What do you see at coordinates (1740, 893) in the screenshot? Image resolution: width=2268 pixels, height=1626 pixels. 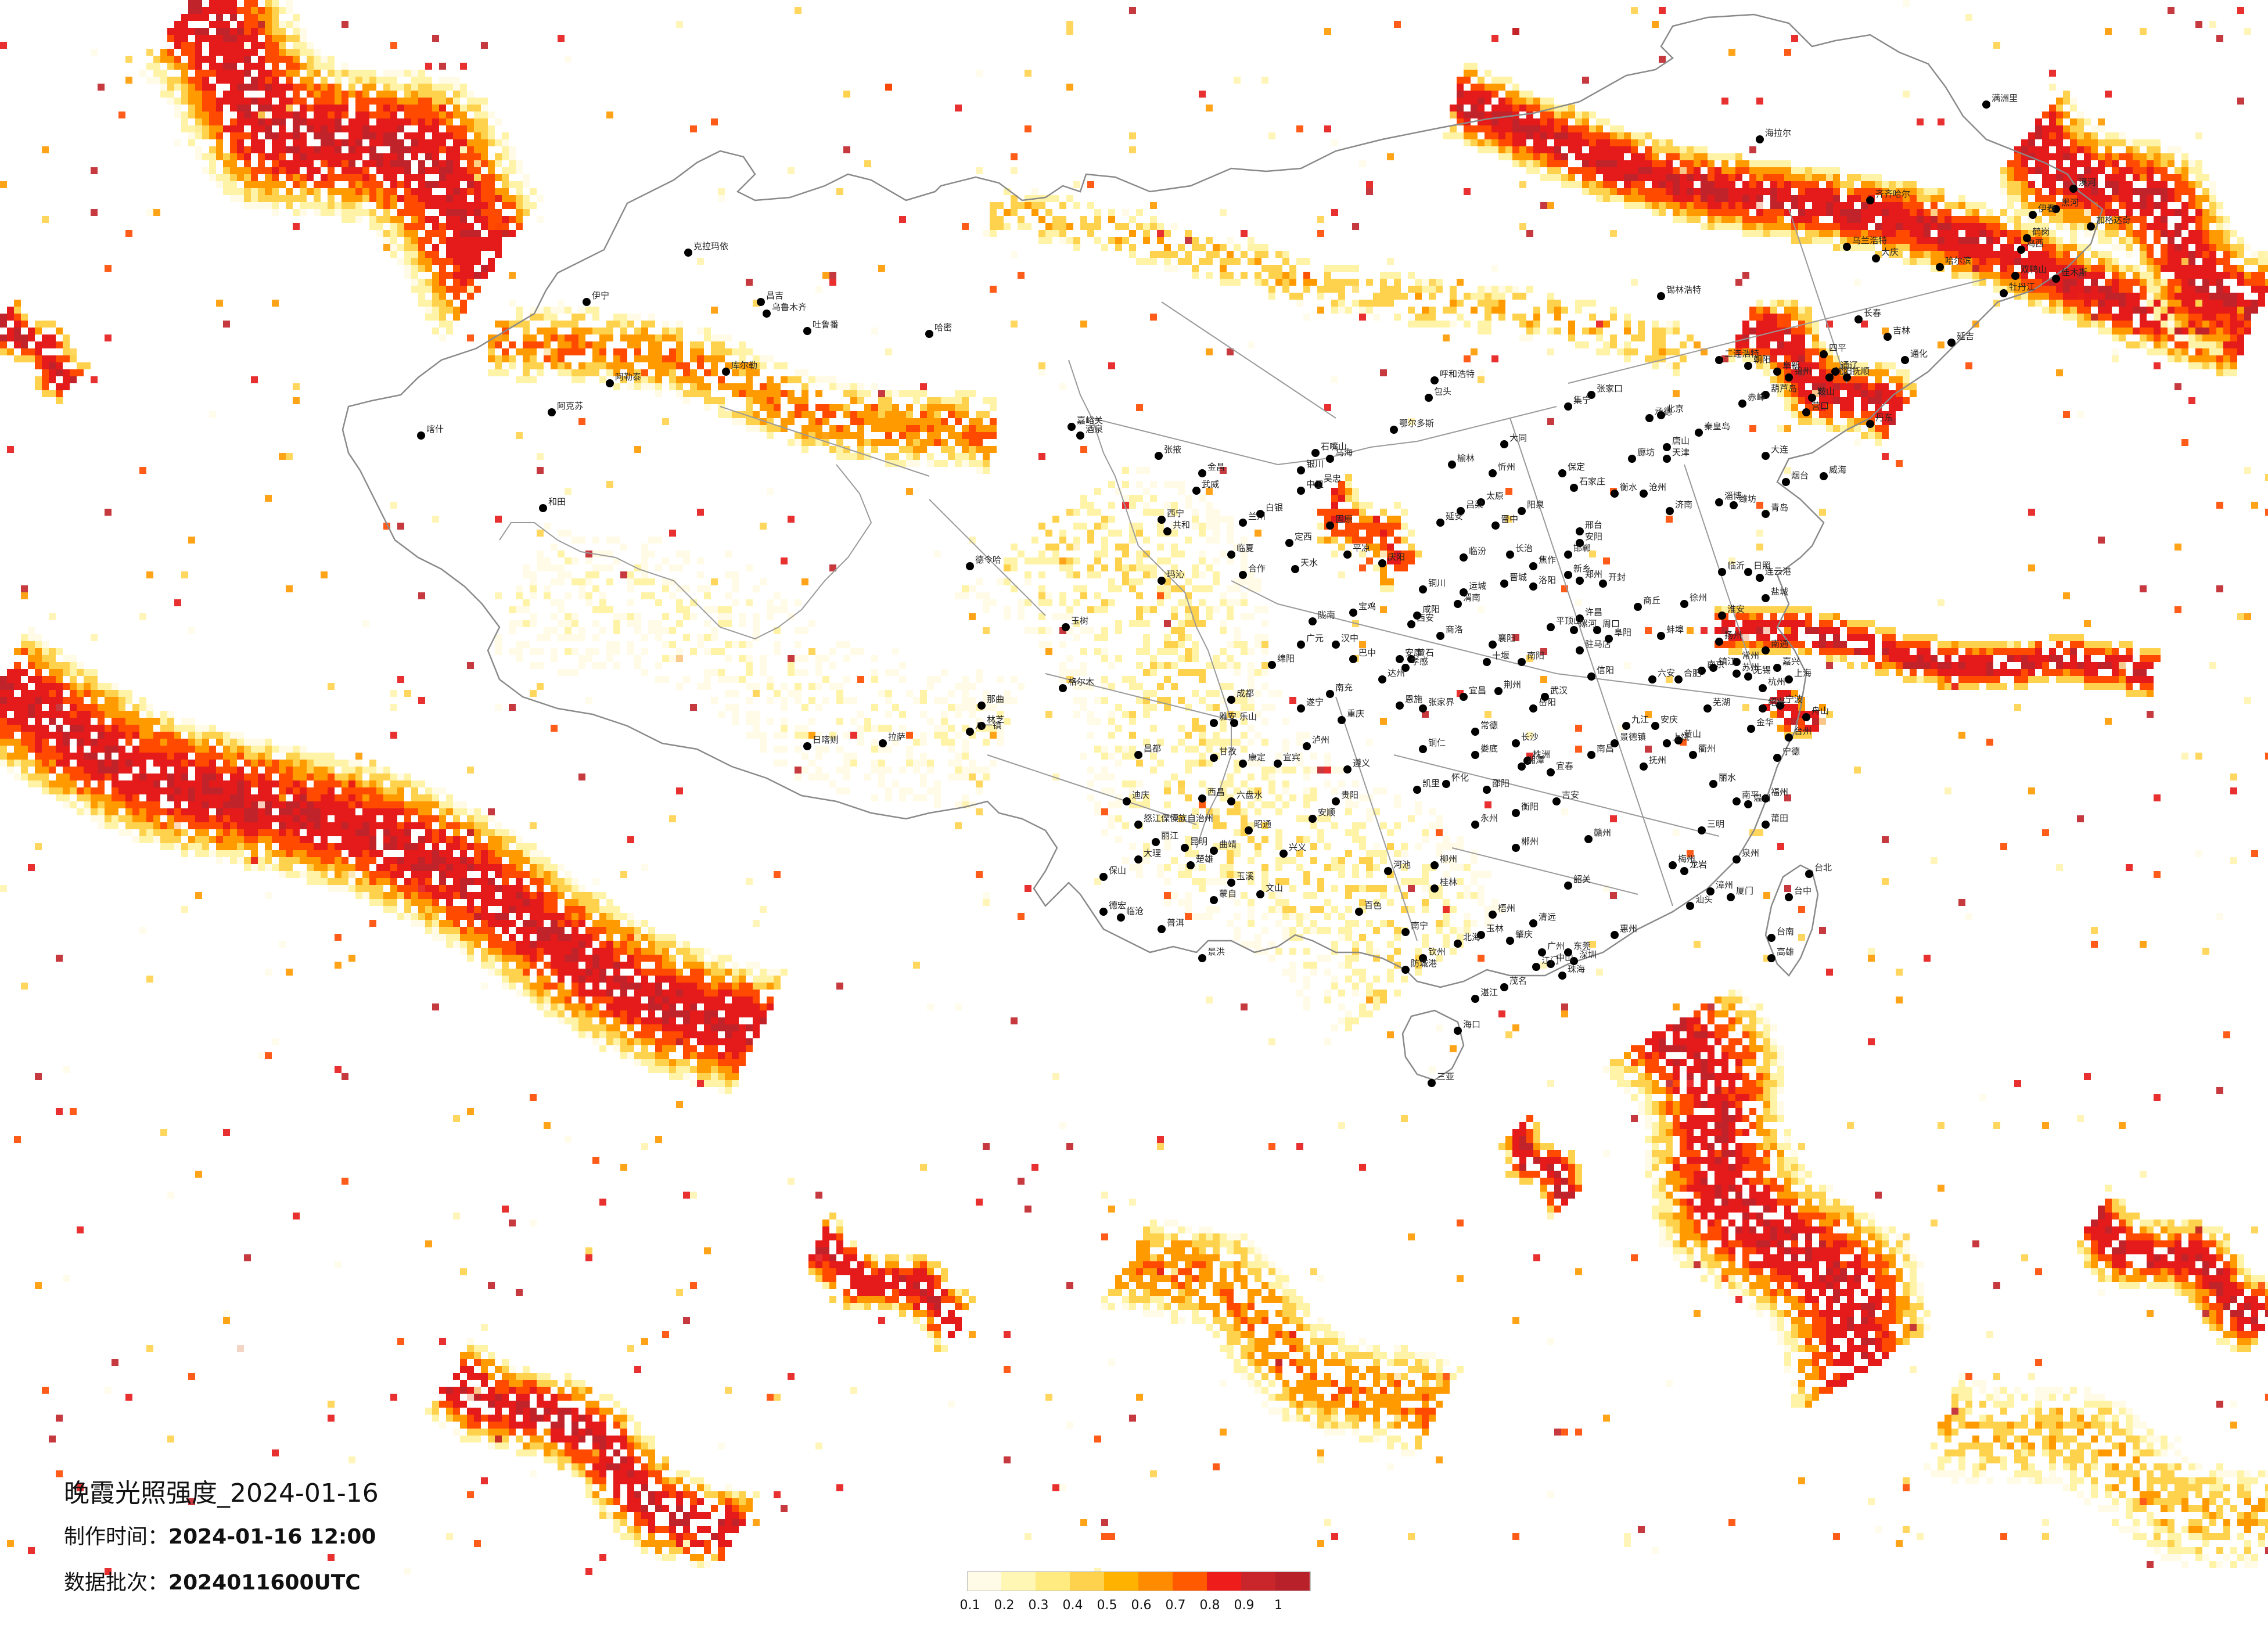 I see `city-marker: 厦门` at bounding box center [1740, 893].